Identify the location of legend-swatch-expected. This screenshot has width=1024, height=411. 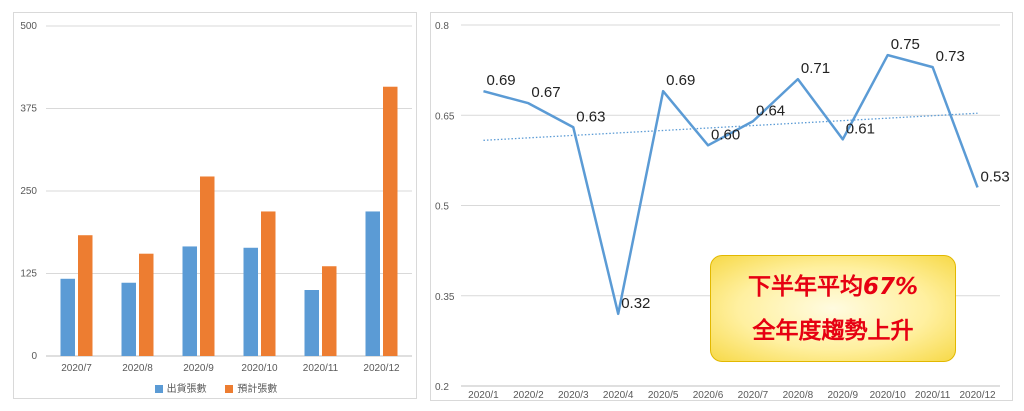
(229, 389).